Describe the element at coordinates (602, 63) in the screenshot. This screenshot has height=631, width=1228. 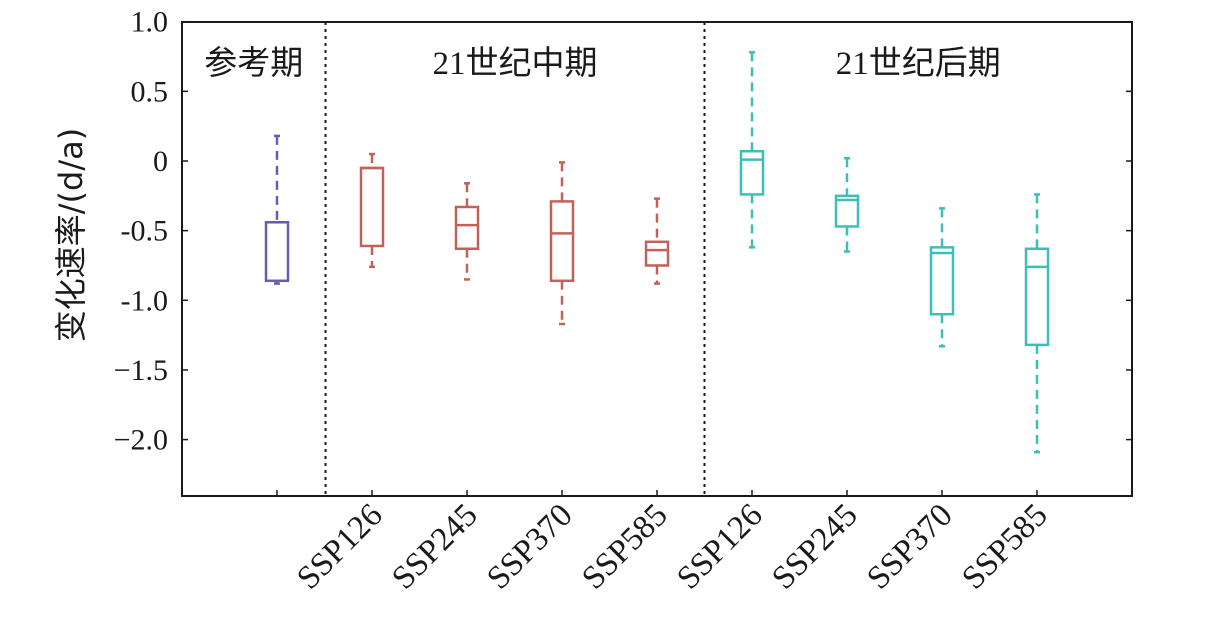
I see `group-labels: 参考期 21世纪中期 21世纪后期` at that location.